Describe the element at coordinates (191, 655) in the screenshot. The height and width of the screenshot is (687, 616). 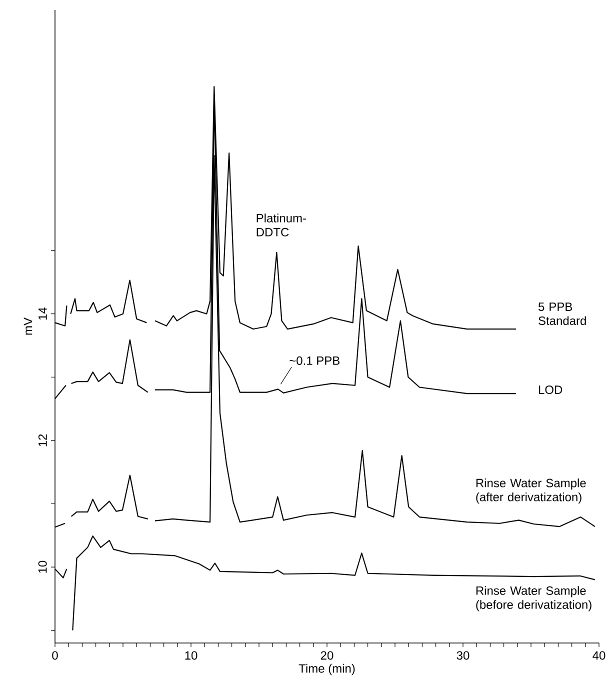
I see `x-tick-label: 10` at that location.